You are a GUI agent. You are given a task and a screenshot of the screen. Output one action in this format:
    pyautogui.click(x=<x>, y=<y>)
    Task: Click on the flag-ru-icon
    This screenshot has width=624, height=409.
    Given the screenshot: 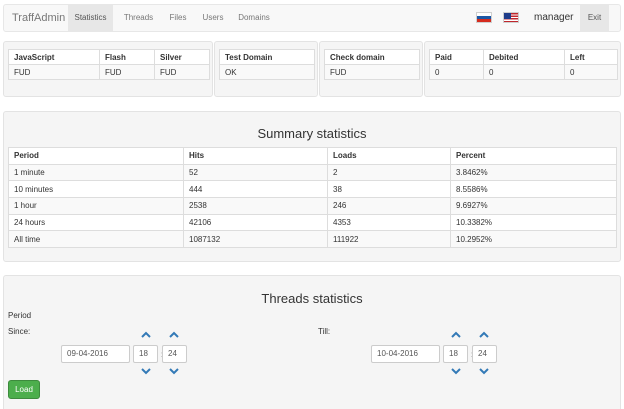 What is the action you would take?
    pyautogui.click(x=484, y=17)
    